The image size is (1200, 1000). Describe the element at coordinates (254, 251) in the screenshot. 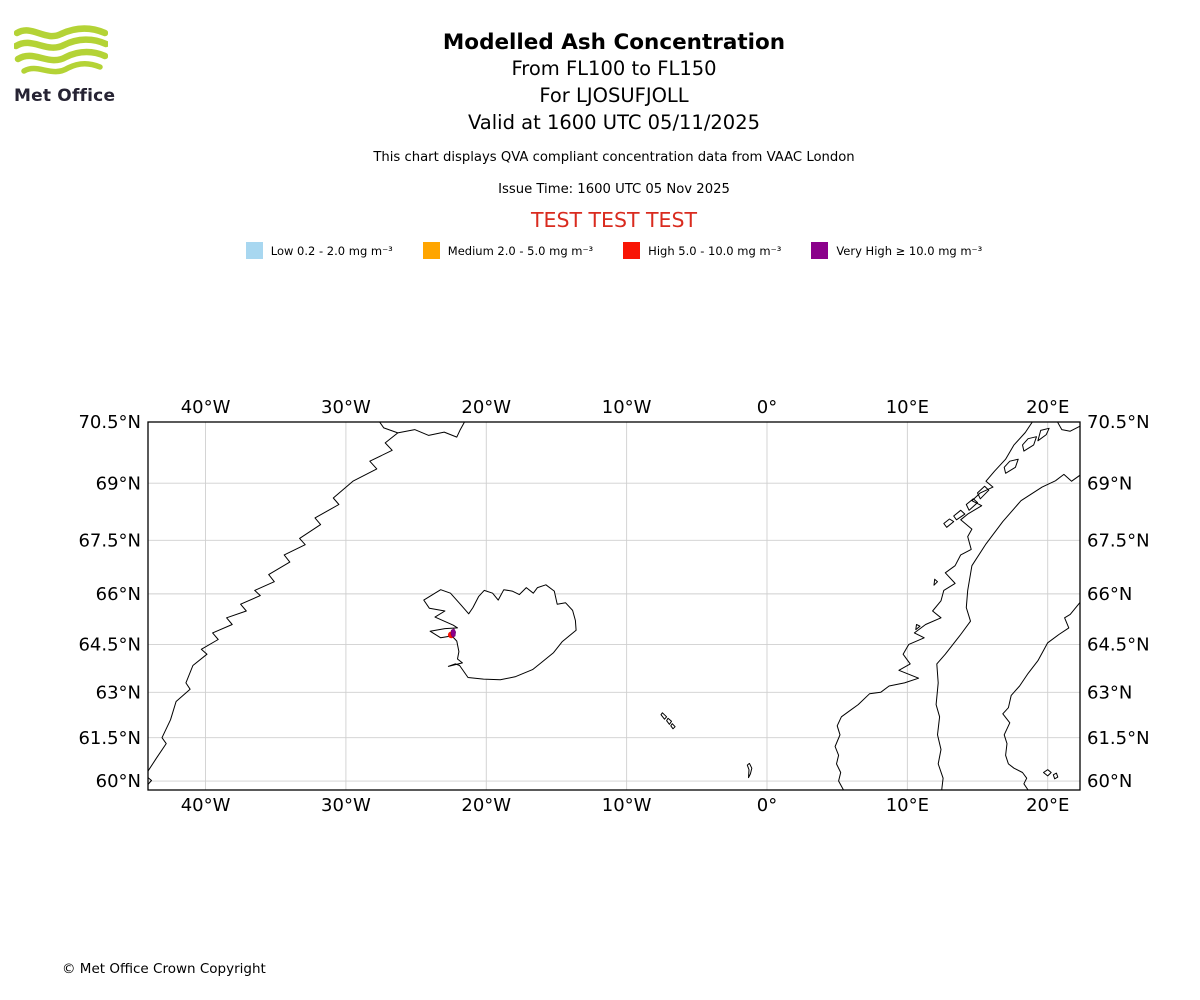

I see `legend-swatch-low` at that location.